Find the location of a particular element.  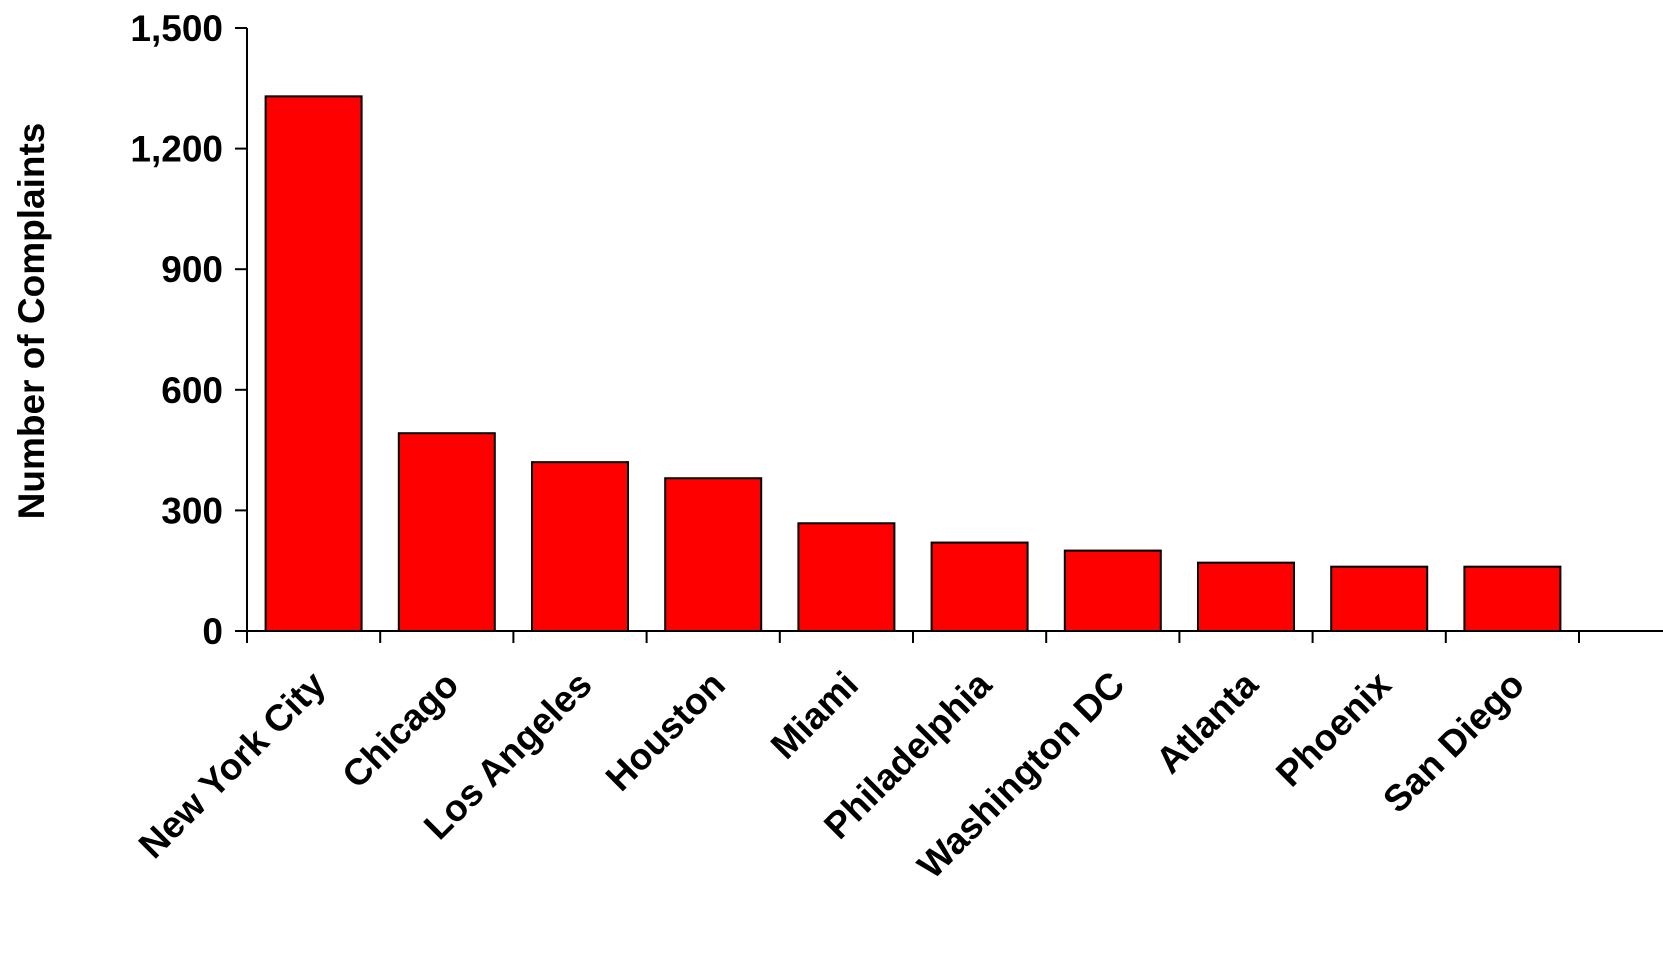

y-tick-label: 300 is located at coordinates (192, 510).